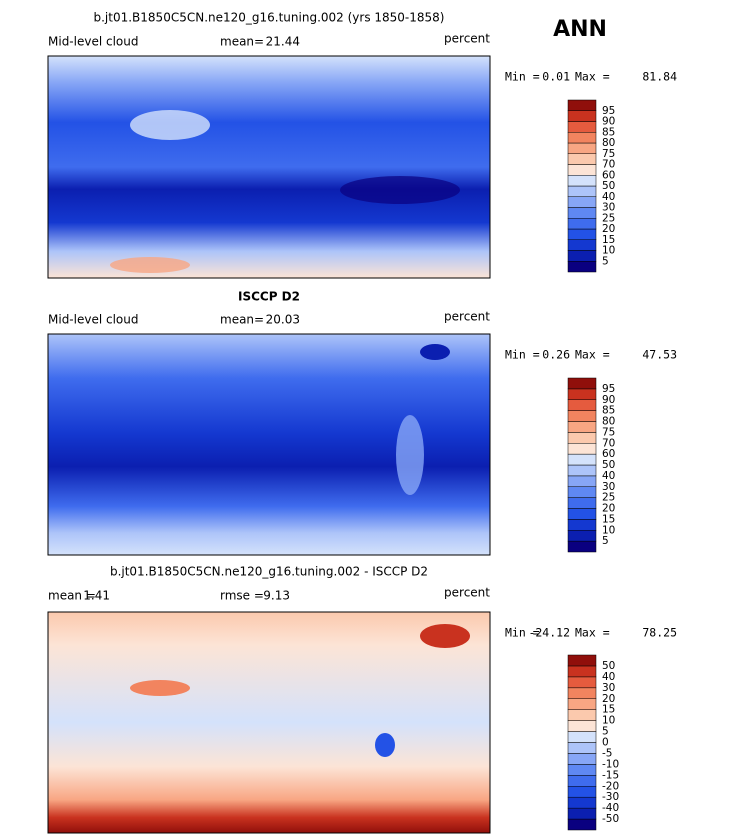 Image resolution: width=733 pixels, height=840 pixels. I want to click on stat-value: 21.44, so click(283, 42).